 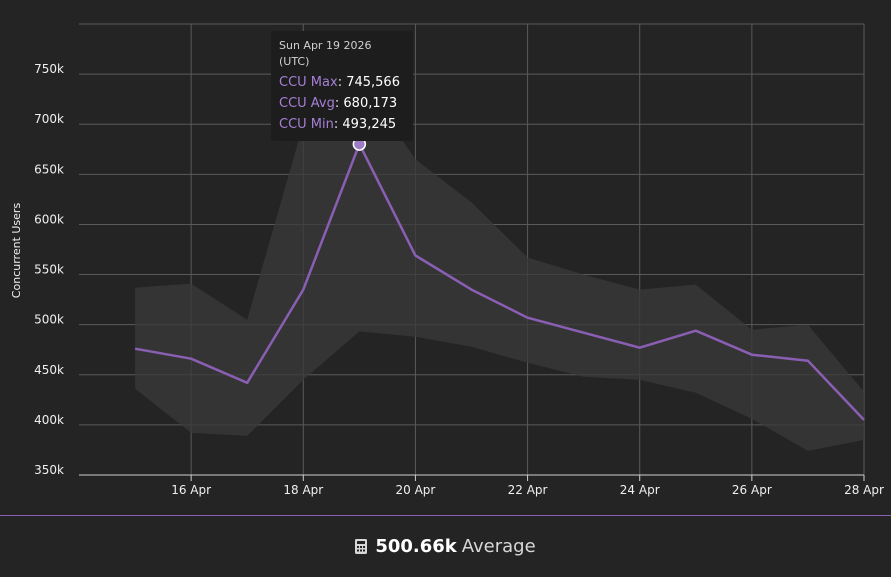 I want to click on x-tick-label: 26 Apr, so click(x=752, y=490).